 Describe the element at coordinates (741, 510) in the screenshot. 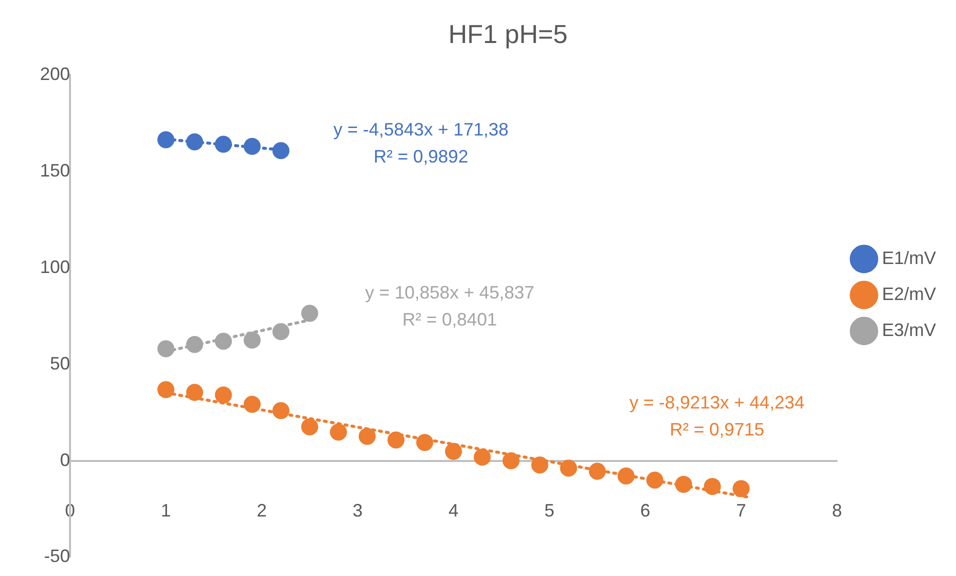

I see `x-tick-label: 7` at that location.